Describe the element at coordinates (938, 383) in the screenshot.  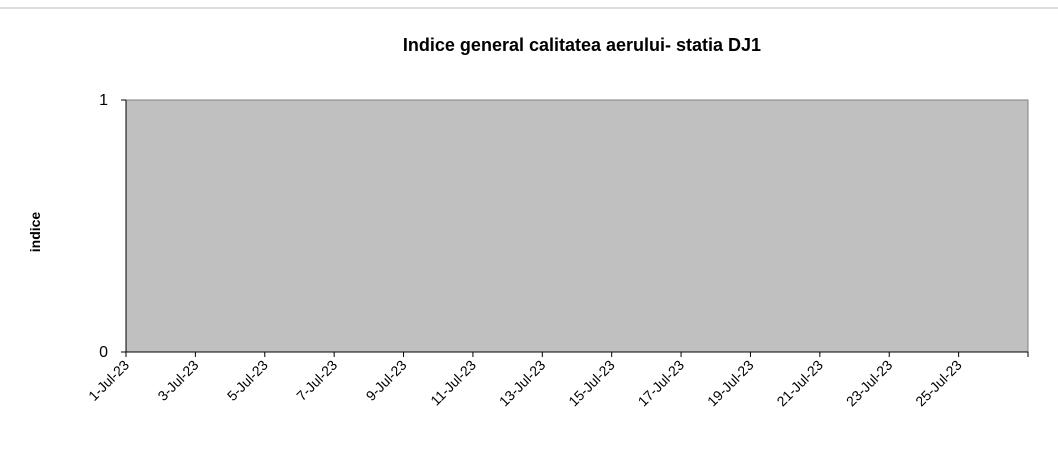
I see `x-tick-label: 25-Jul-23` at that location.